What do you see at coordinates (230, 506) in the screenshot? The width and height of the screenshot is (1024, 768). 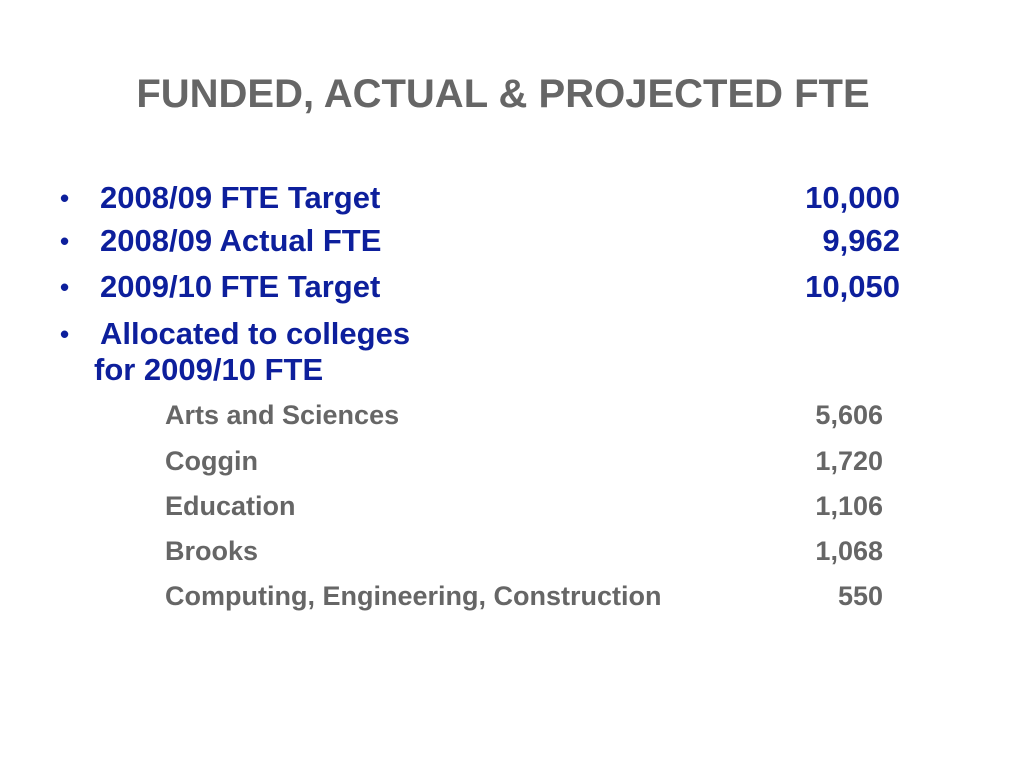 I see `college-name: Education` at bounding box center [230, 506].